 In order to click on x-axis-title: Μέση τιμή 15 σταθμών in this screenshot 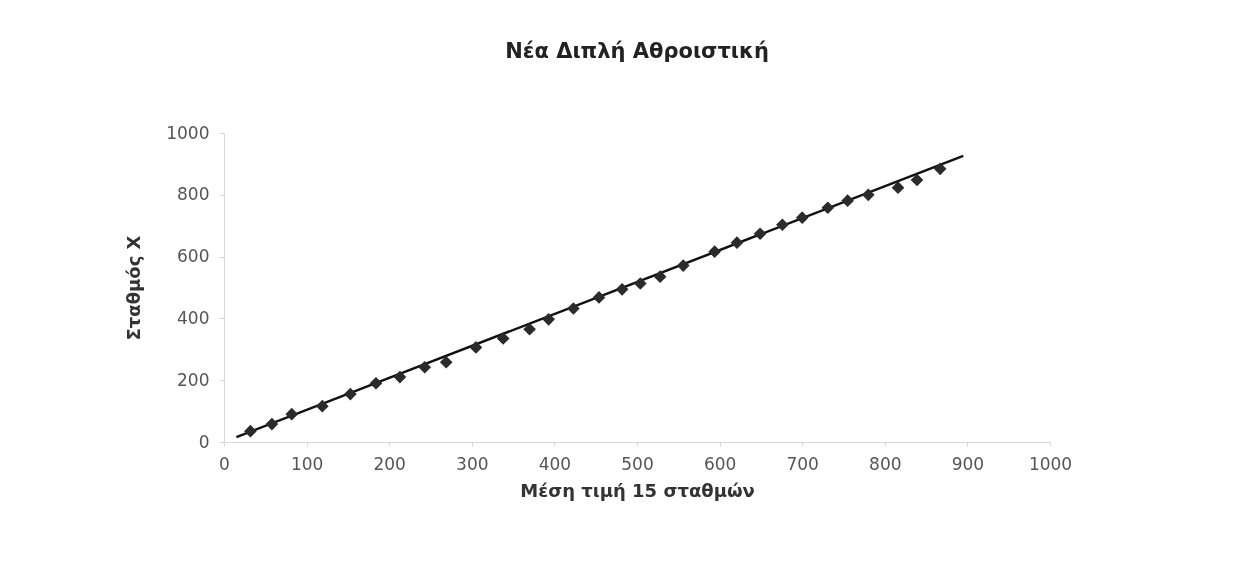, I will do `click(637, 490)`.